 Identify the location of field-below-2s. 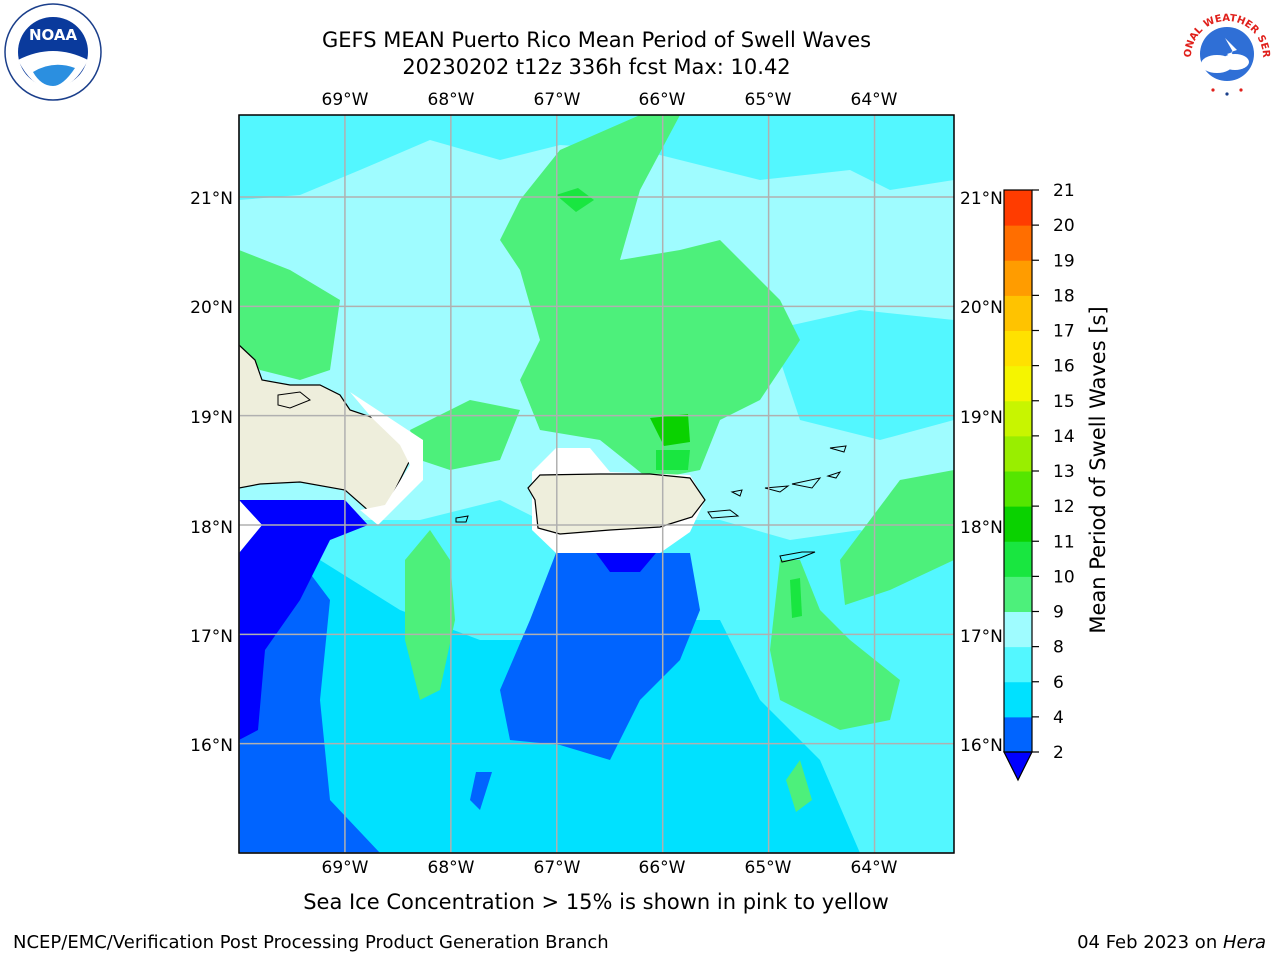
(303, 620).